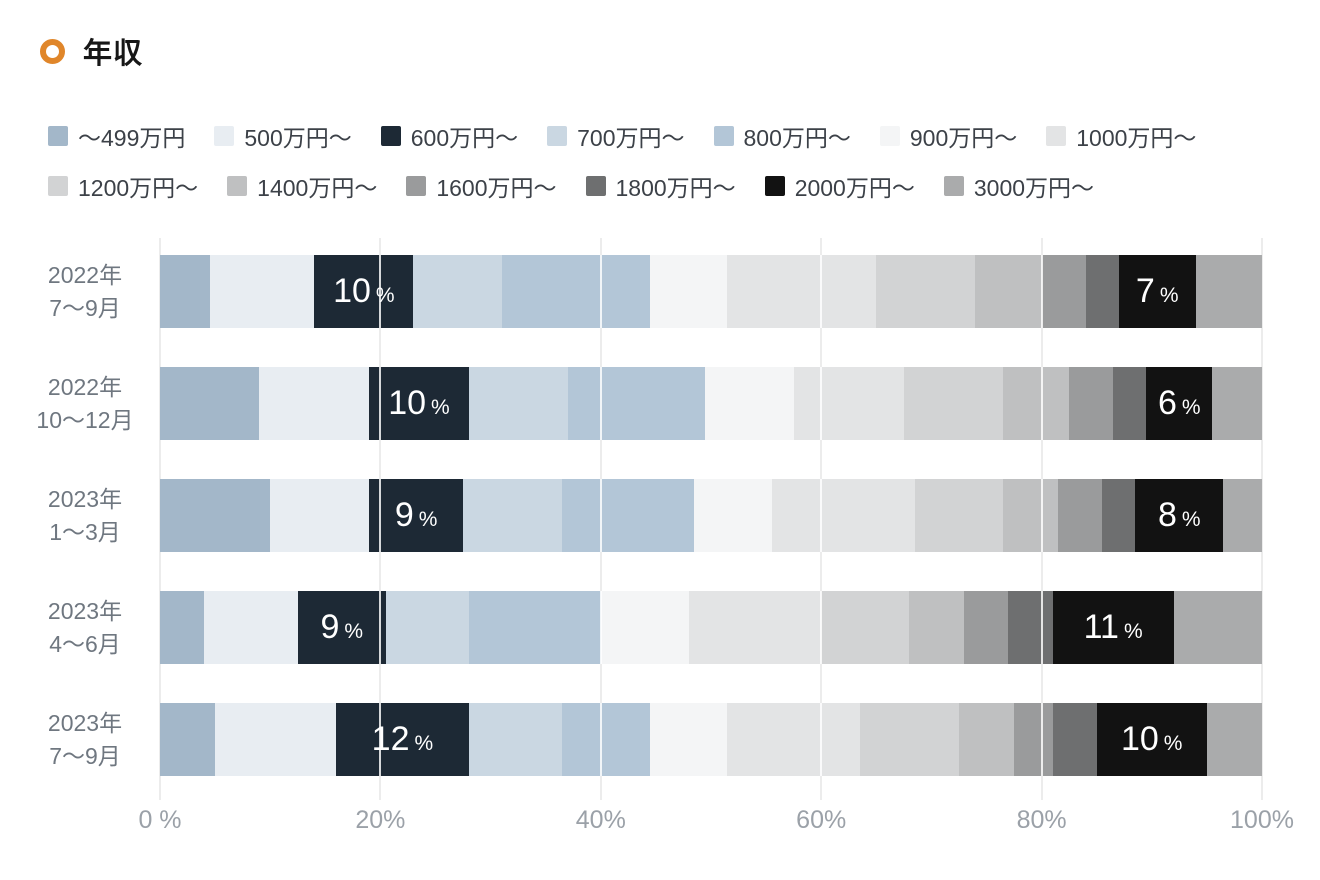 The image size is (1320, 880). What do you see at coordinates (113, 54) in the screenshot?
I see `page-title: 年収` at bounding box center [113, 54].